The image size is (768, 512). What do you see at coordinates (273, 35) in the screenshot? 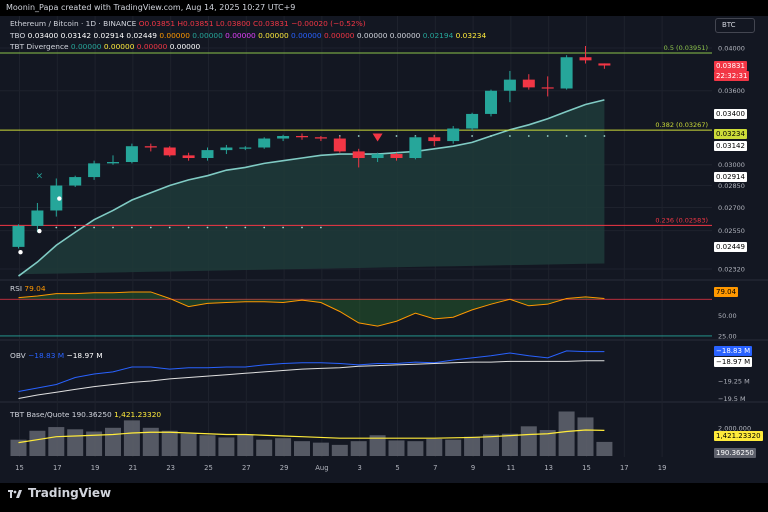
I see `legend-tbo-v7: 0.00000` at bounding box center [273, 35].